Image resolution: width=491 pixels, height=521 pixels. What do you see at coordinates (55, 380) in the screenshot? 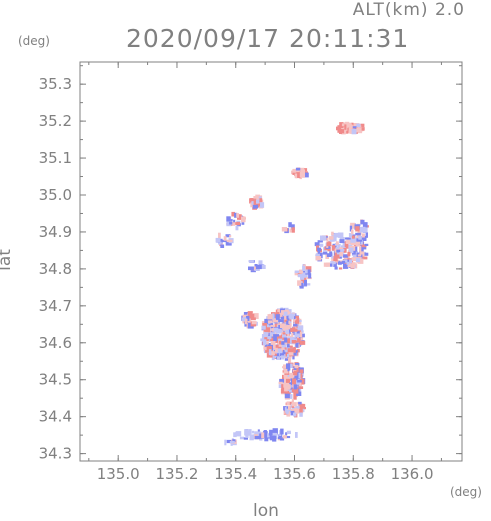
I see `y-tick-label: 34.5` at bounding box center [55, 380].